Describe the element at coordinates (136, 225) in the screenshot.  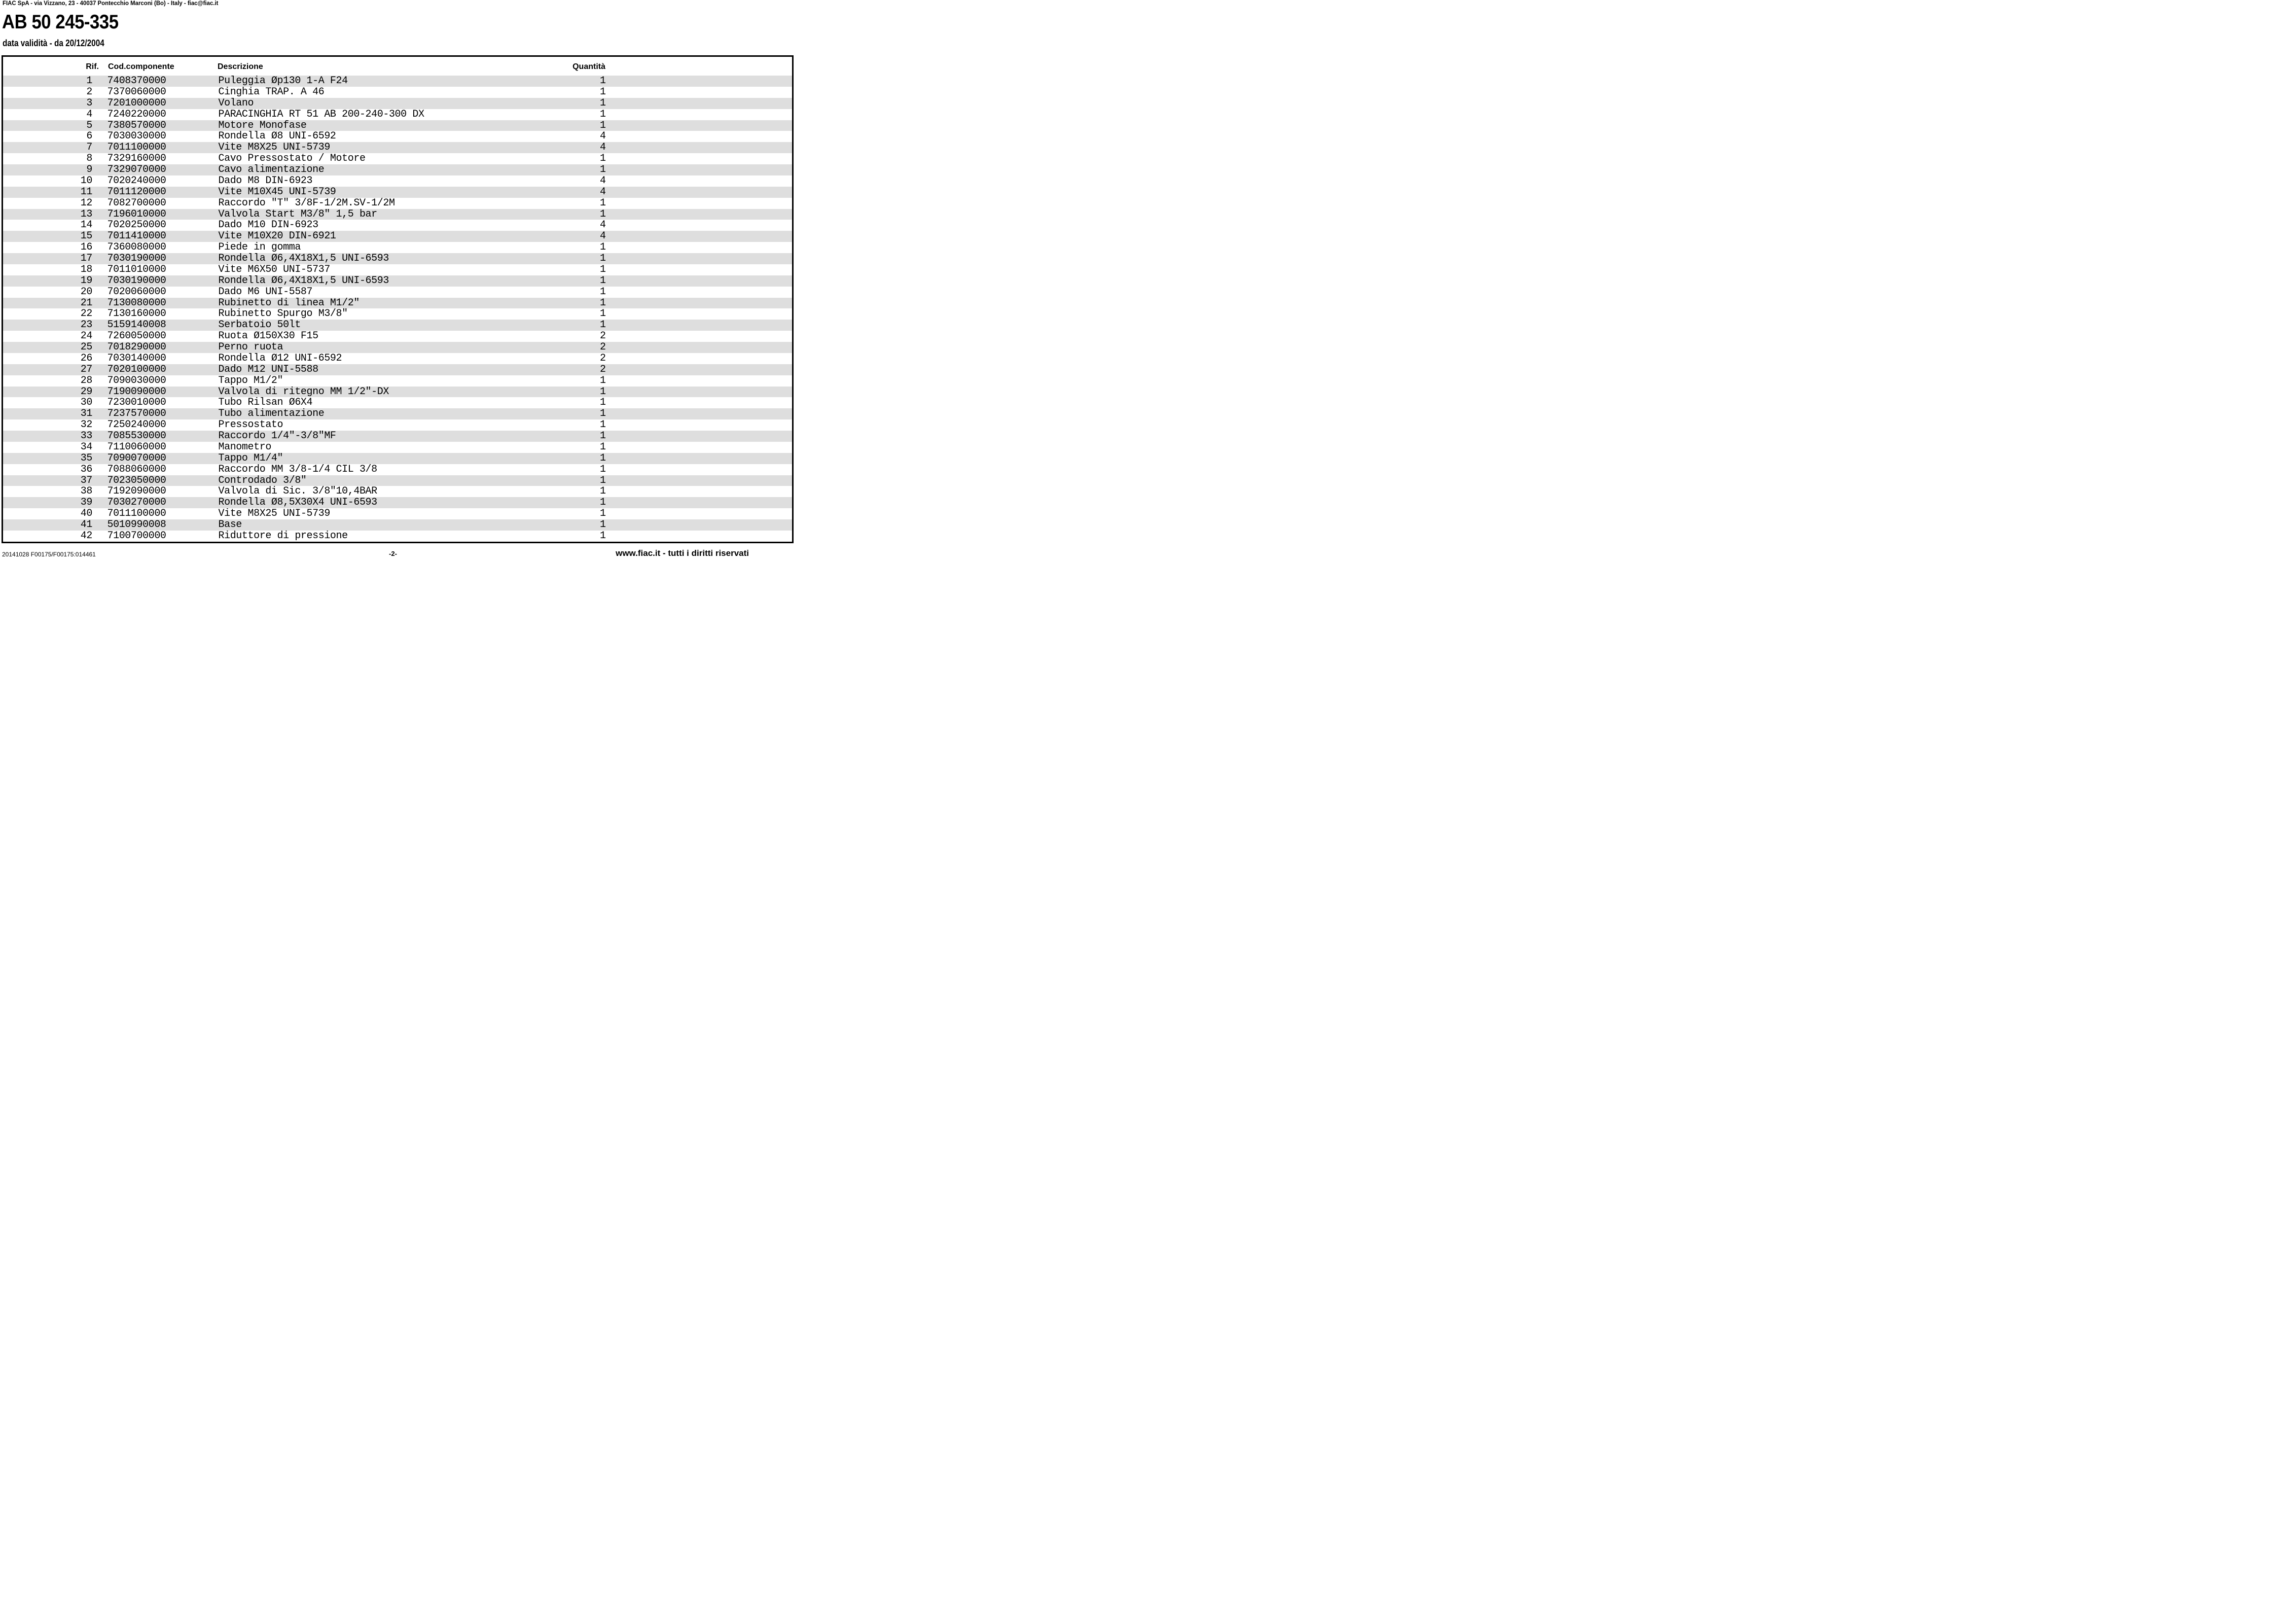
I see `row-cod-cell: 7020250000` at that location.